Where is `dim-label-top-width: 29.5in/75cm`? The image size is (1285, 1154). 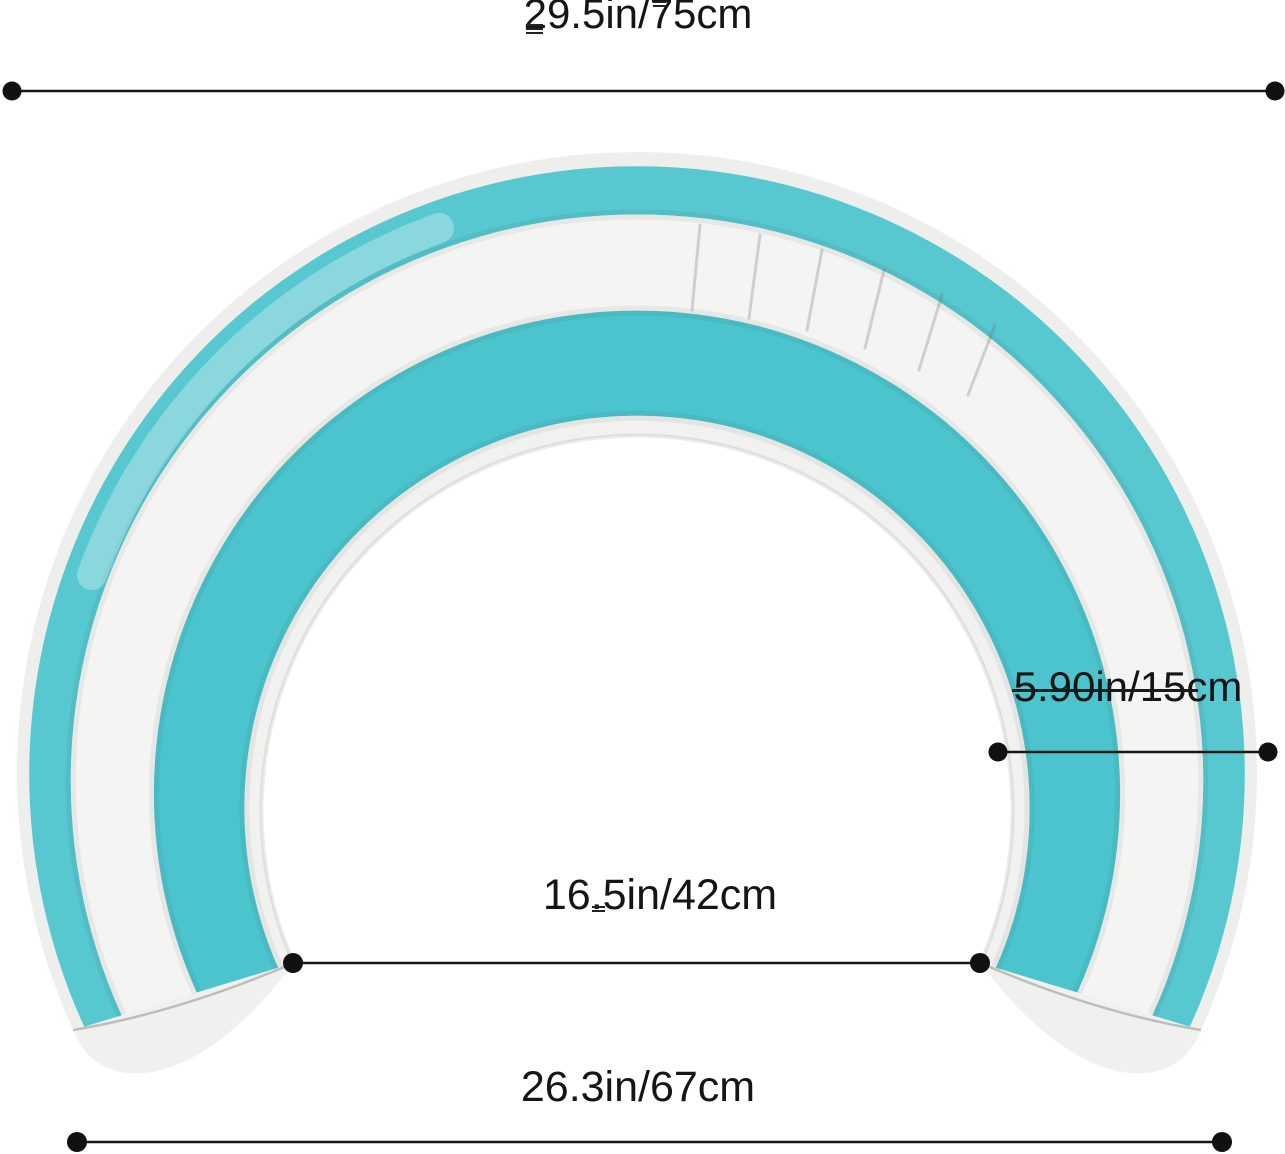
dim-label-top-width: 29.5in/75cm is located at coordinates (638, 18).